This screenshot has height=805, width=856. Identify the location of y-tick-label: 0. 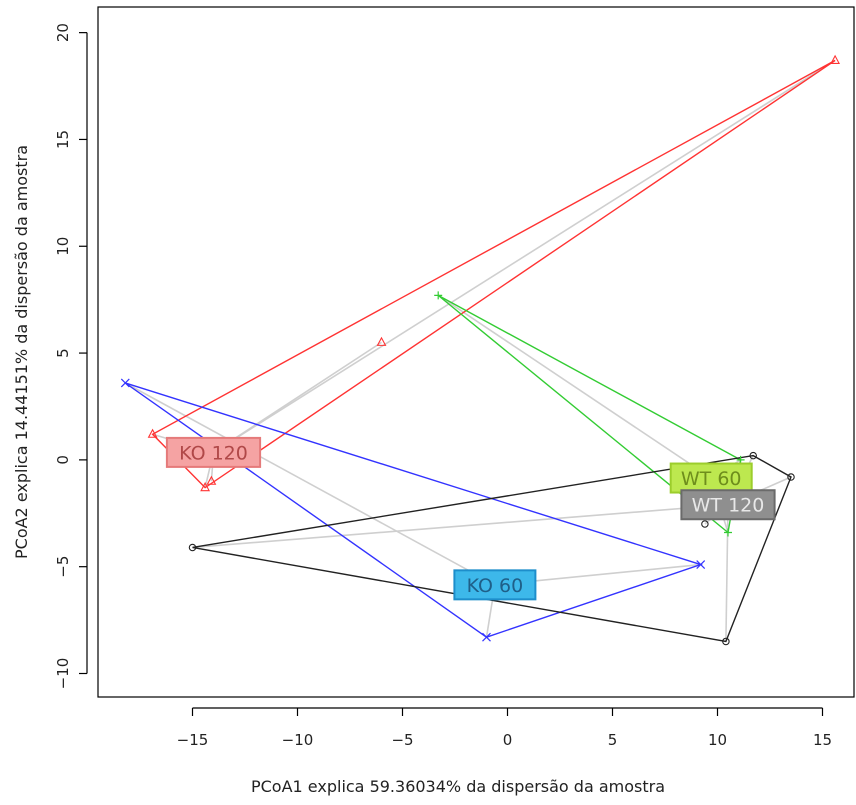
(63, 460).